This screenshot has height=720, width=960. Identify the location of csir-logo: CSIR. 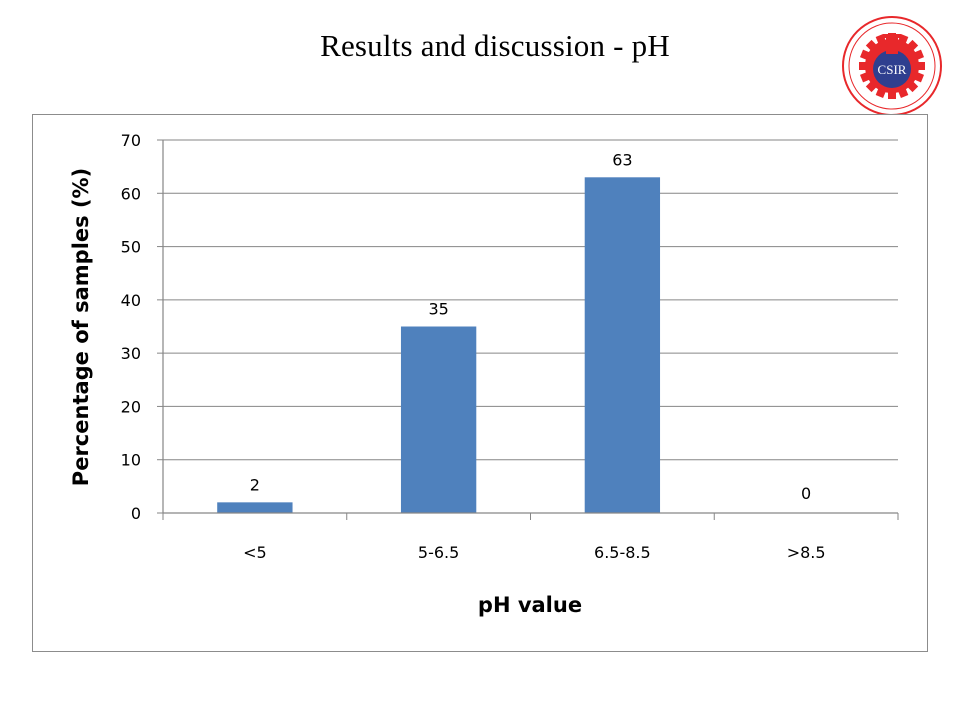
(892, 66).